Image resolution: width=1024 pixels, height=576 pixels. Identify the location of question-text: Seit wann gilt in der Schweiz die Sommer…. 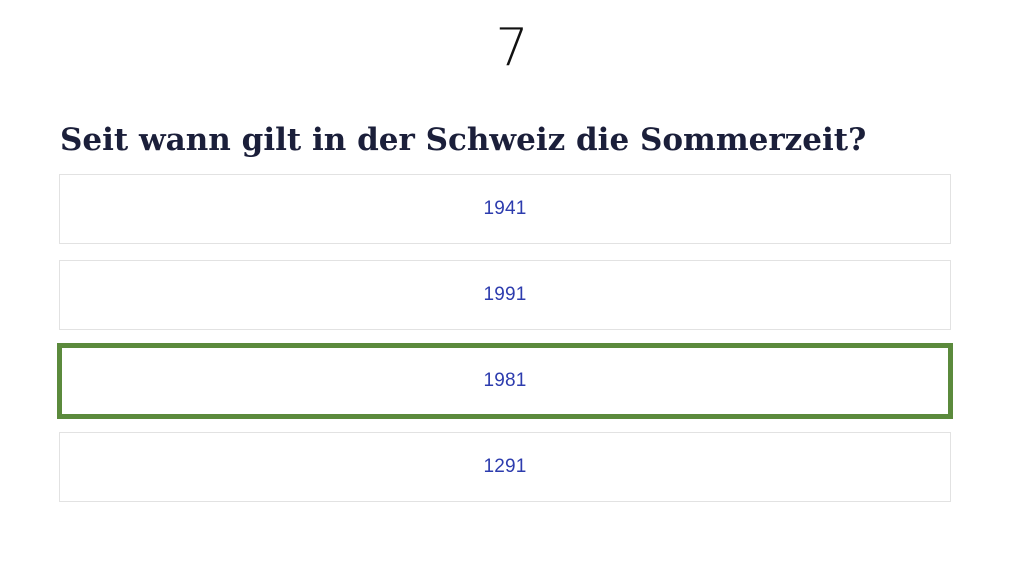
(463, 140).